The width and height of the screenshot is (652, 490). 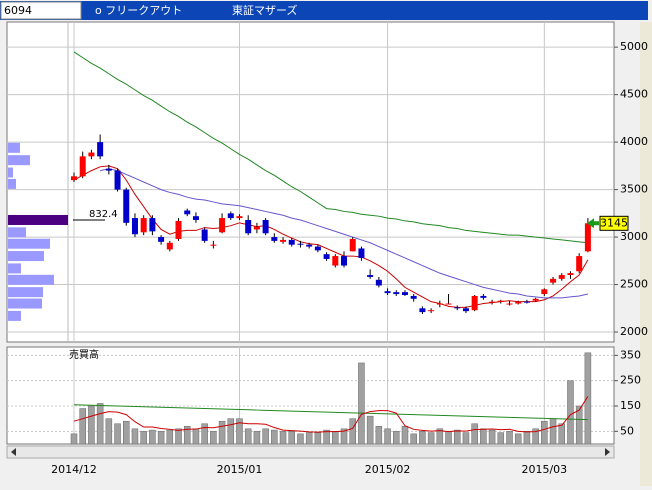 I want to click on market: 東証マザーズ, so click(x=264, y=10).